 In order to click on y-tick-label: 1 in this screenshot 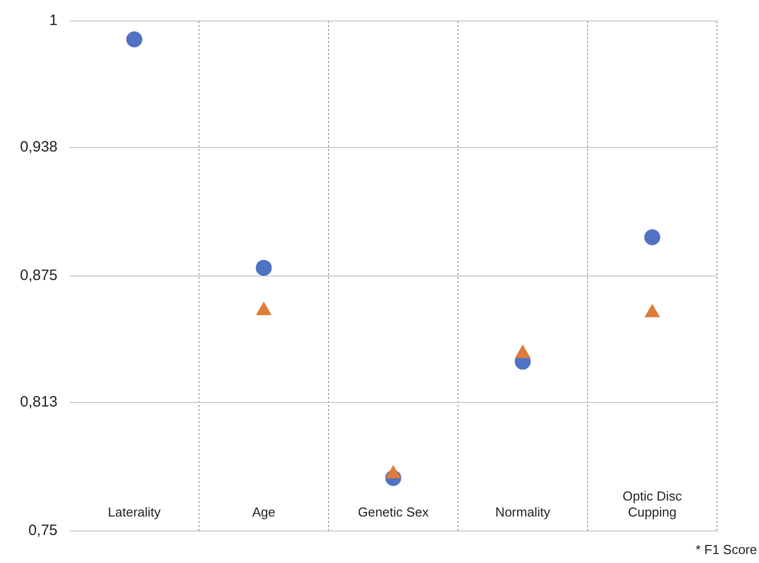, I will do `click(53, 21)`.